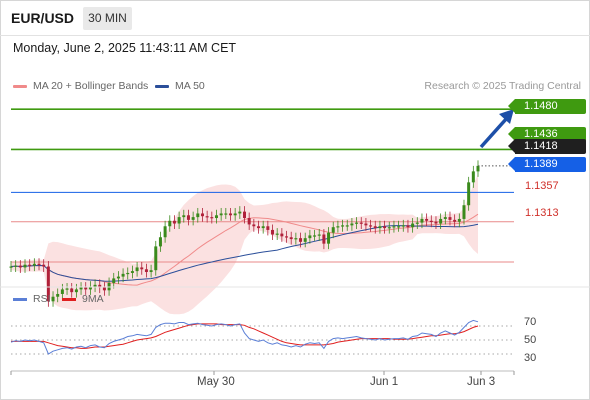 The image size is (590, 400). What do you see at coordinates (542, 186) in the screenshot?
I see `support-1-label: 1.1357` at bounding box center [542, 186].